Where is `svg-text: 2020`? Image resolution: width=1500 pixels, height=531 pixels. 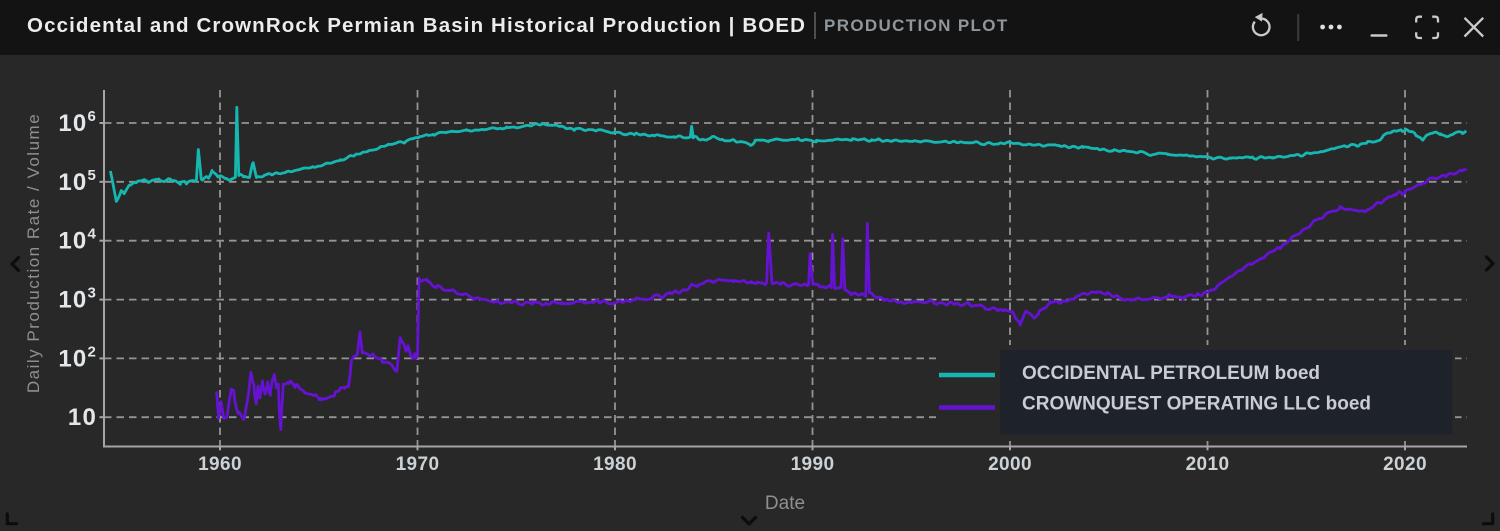 svg-text: 2020 is located at coordinates (1405, 464).